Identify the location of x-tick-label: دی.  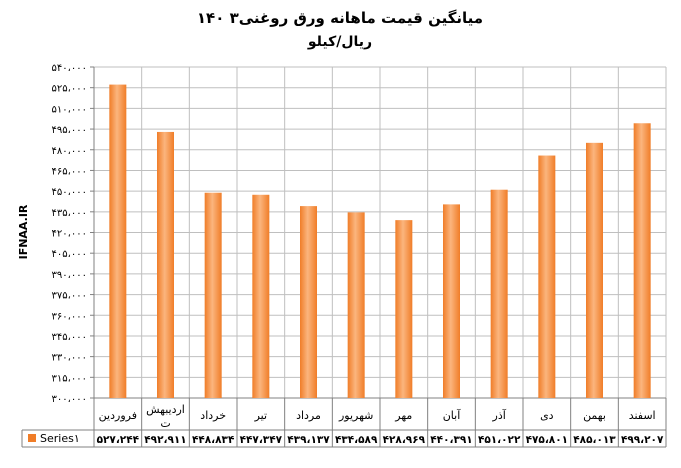
(547, 415).